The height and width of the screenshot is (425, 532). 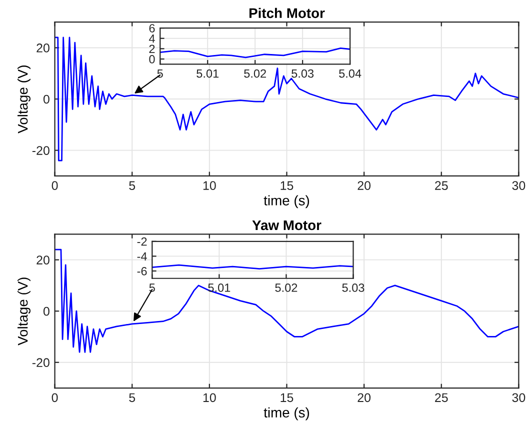 I want to click on y-tick-label: 6, so click(x=152, y=28).